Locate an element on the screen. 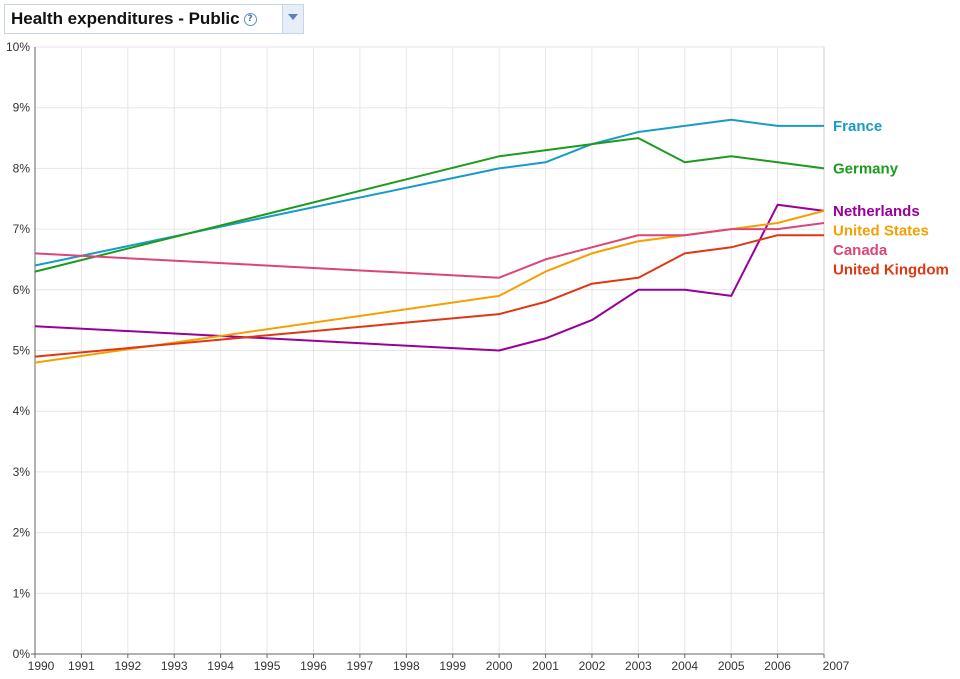 This screenshot has height=679, width=960. x-tick-label: 1997 is located at coordinates (360, 666).